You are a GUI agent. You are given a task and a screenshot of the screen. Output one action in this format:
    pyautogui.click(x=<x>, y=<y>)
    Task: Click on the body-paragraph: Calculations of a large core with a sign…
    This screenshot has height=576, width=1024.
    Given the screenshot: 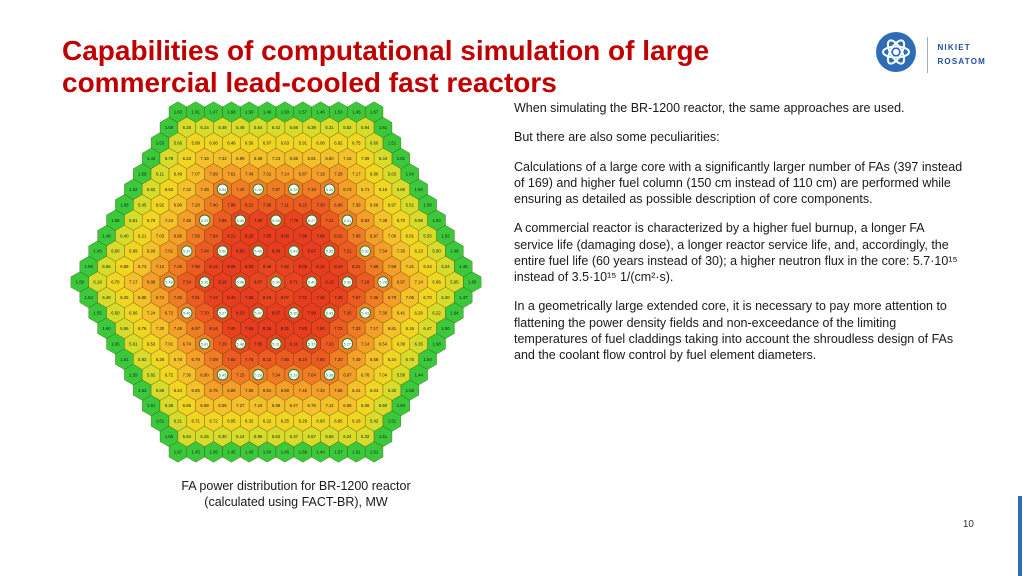 What is the action you would take?
    pyautogui.click(x=738, y=183)
    